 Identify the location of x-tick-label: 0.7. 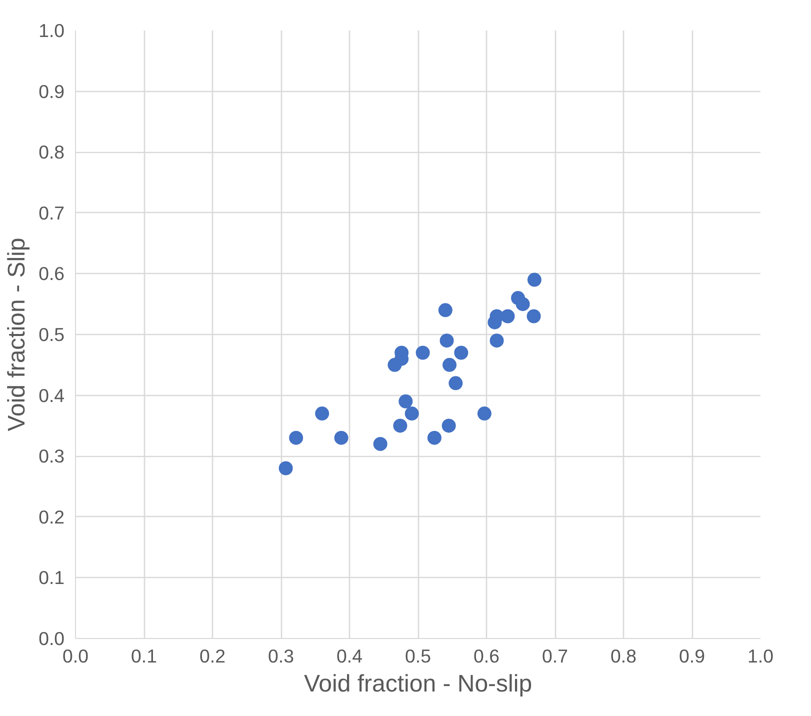
(555, 656).